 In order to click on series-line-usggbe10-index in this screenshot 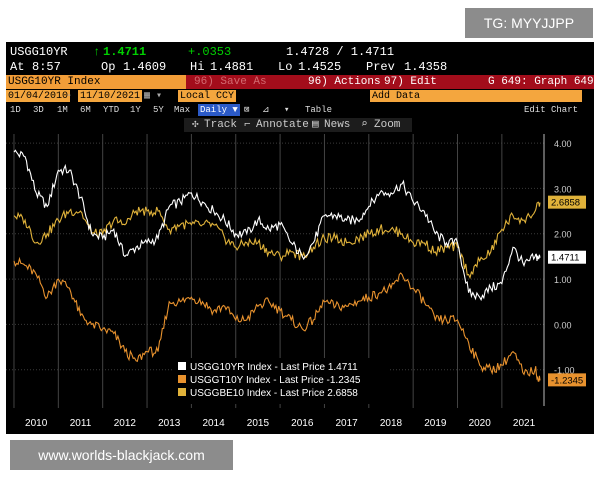, I will do `click(277, 240)`.